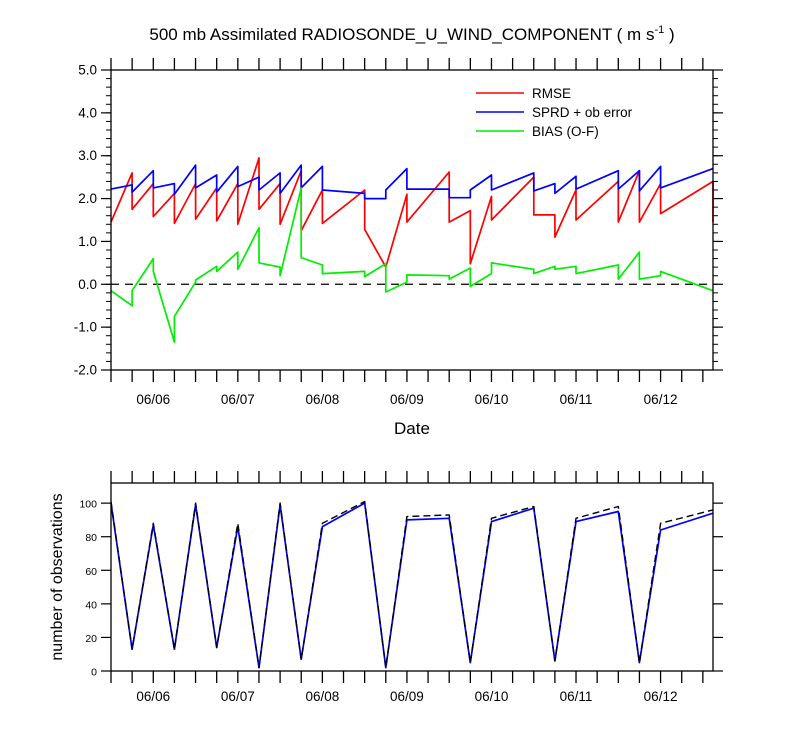 The image size is (800, 750). What do you see at coordinates (153, 399) in the screenshot?
I see `top-xtick-label: 06/06` at bounding box center [153, 399].